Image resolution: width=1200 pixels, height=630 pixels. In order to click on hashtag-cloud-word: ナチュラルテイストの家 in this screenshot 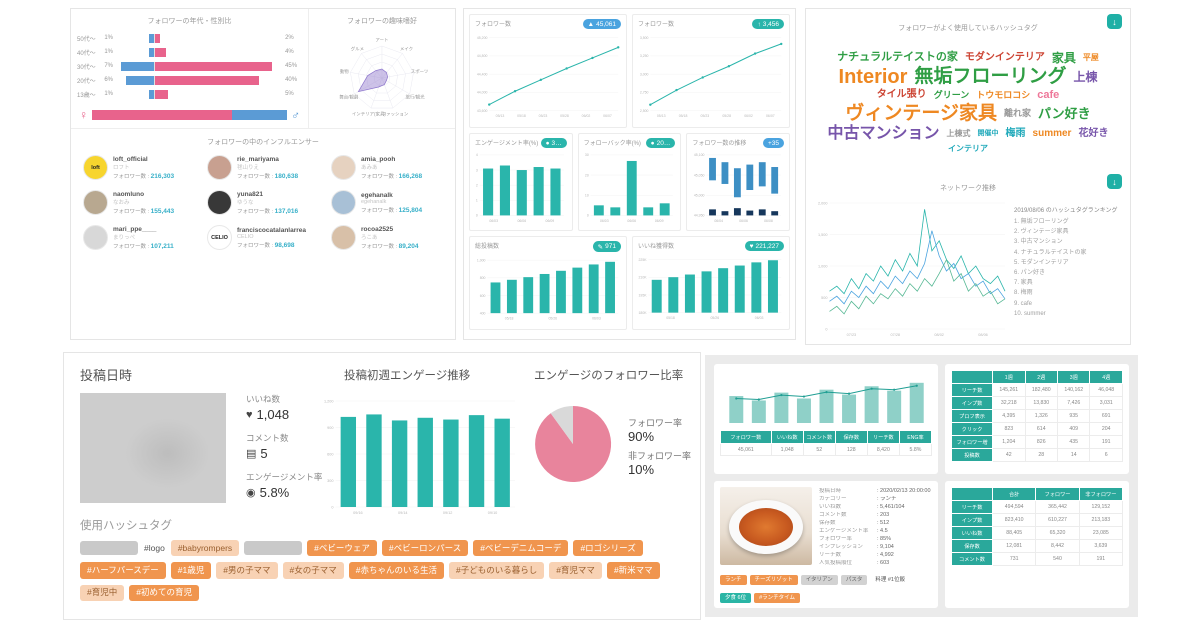, I will do `click(897, 57)`.